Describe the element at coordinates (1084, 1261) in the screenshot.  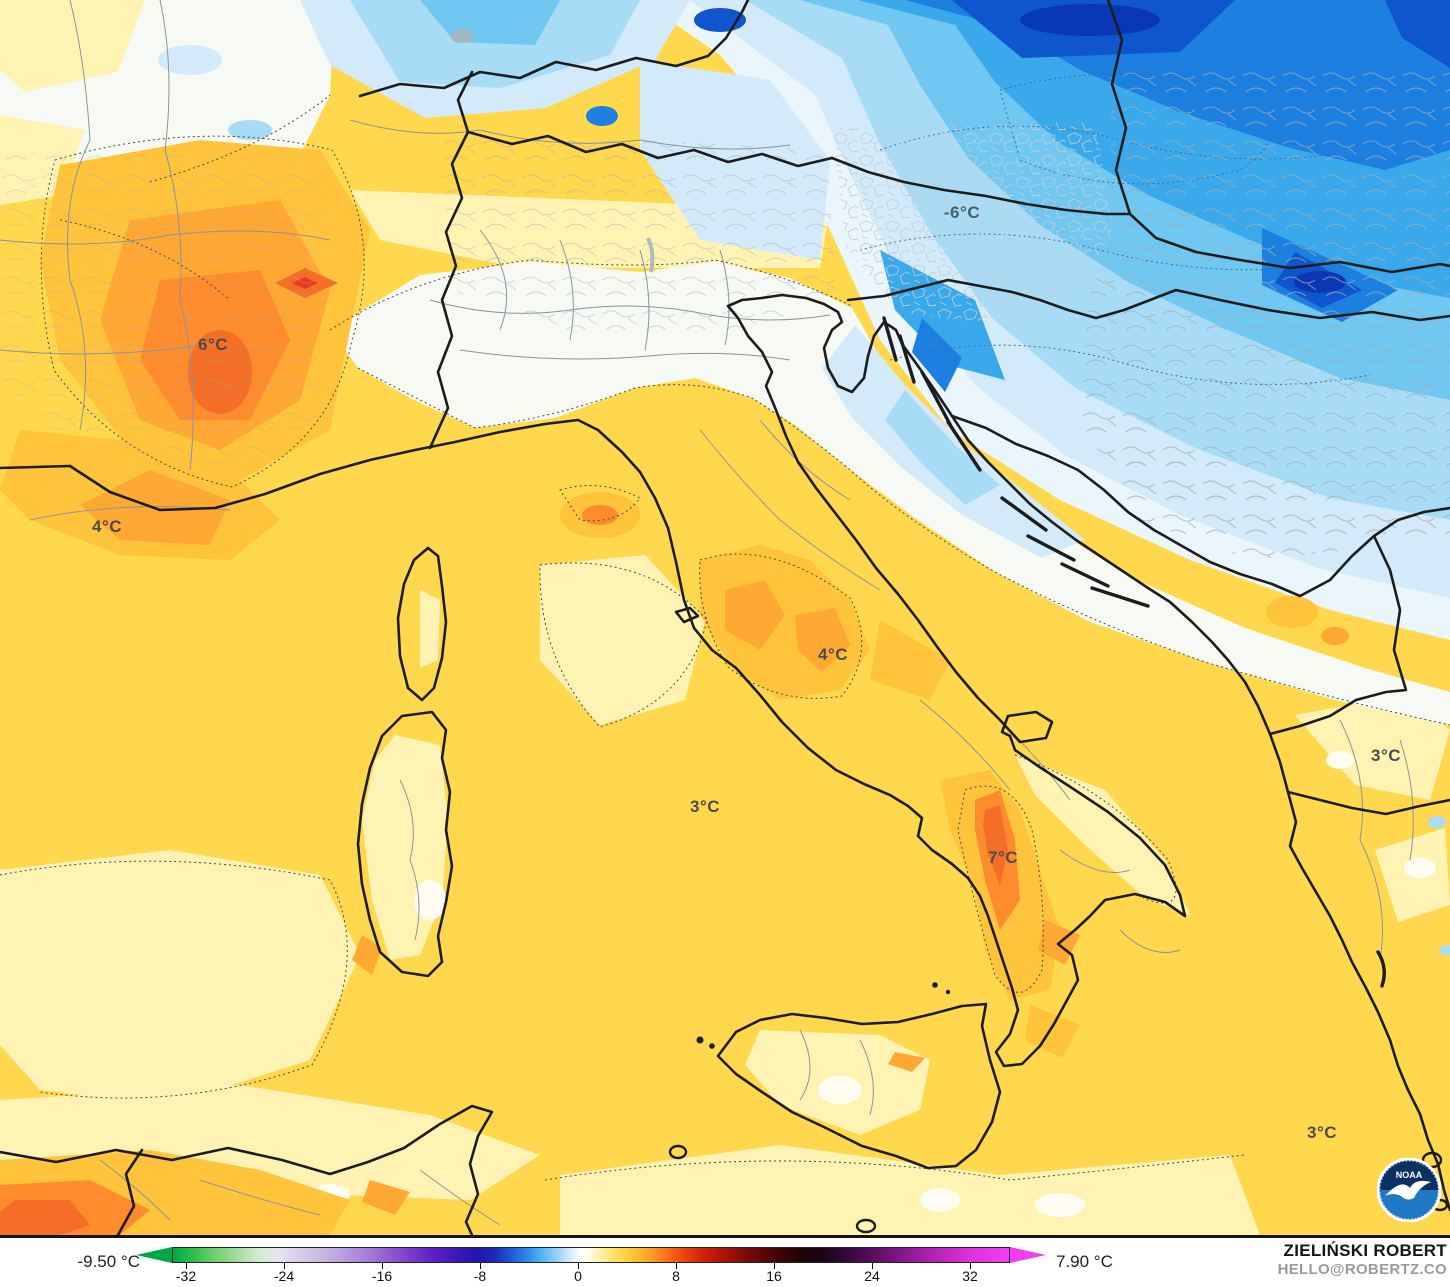
I see `colorbar-max-value: 7.90 °C` at that location.